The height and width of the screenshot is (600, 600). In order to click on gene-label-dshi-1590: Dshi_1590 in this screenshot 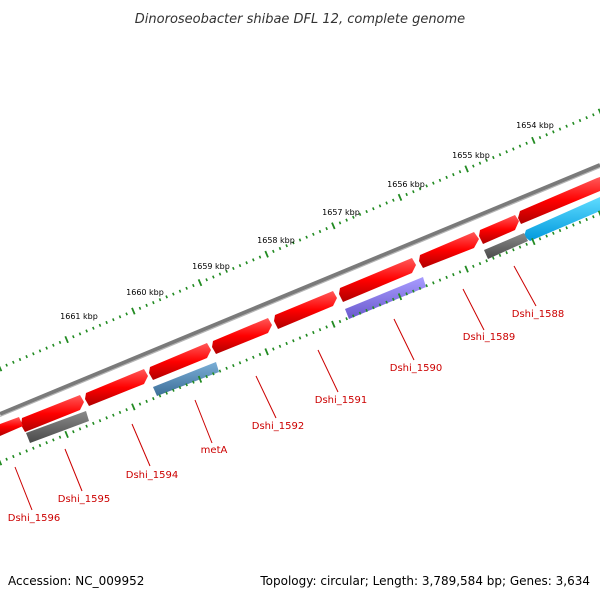, I will do `click(416, 368)`.